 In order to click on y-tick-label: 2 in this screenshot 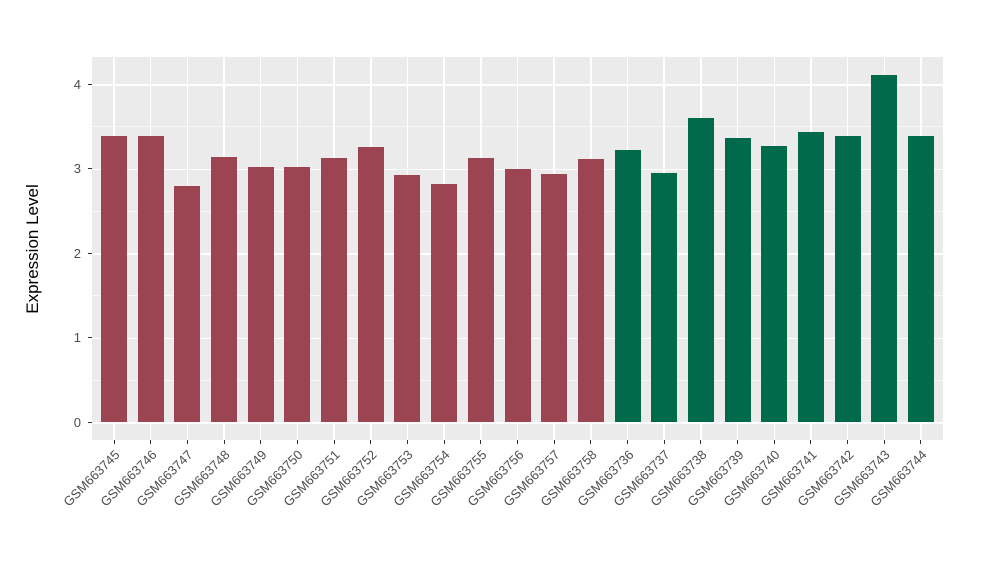, I will do `click(77, 253)`.